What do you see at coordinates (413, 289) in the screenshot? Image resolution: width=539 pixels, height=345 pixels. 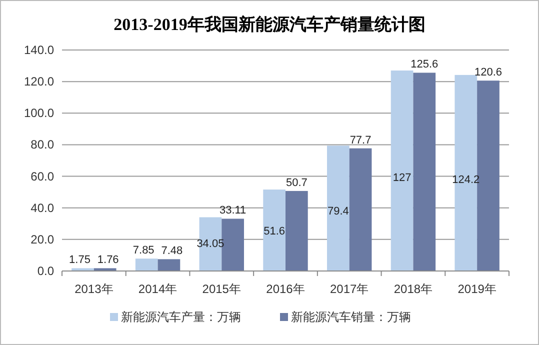 I see `x-tick-label: 2018年` at bounding box center [413, 289].